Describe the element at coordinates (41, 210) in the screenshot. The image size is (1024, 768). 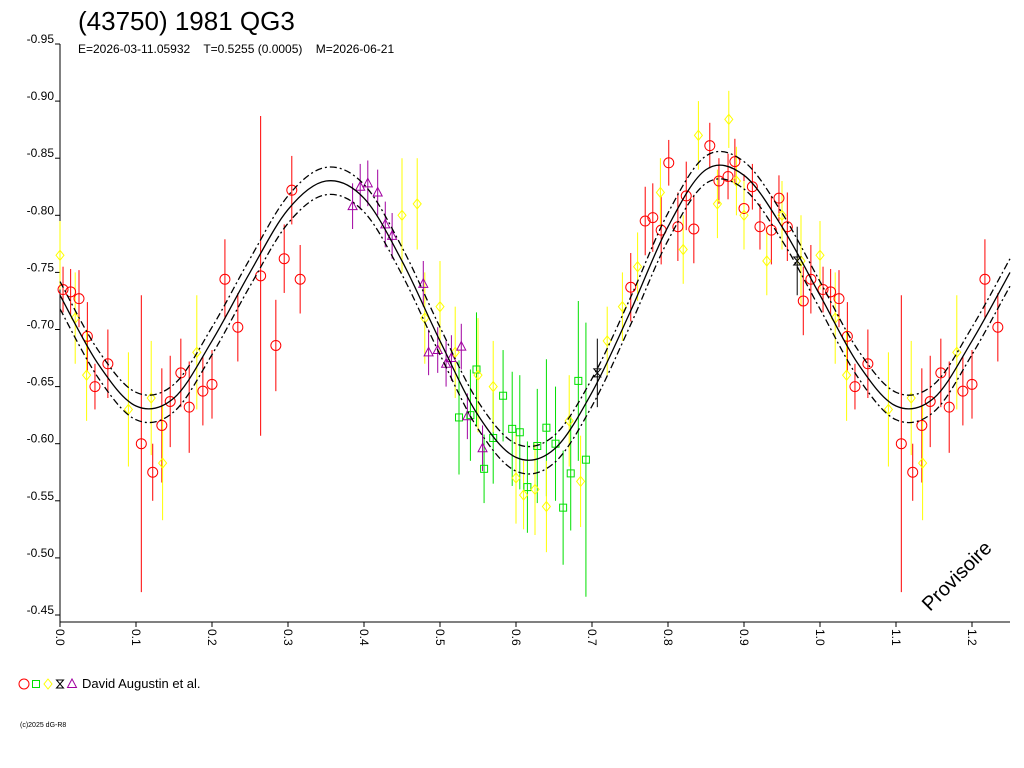
I see `y-tick-label: -0.80` at that location.